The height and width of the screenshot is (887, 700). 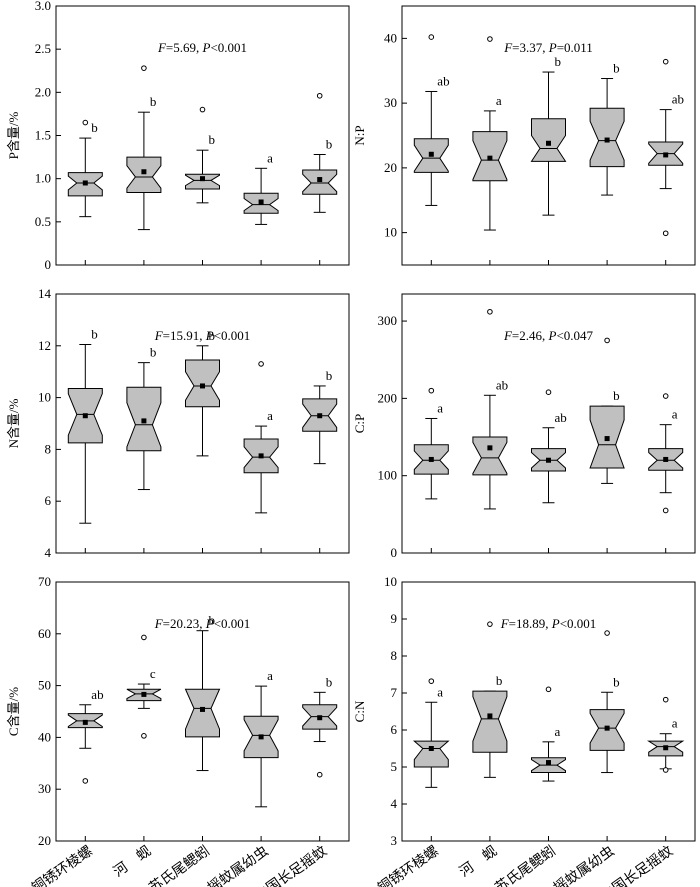 What do you see at coordinates (575, 47) in the screenshot?
I see `stat-p-value: =0.011` at bounding box center [575, 47].